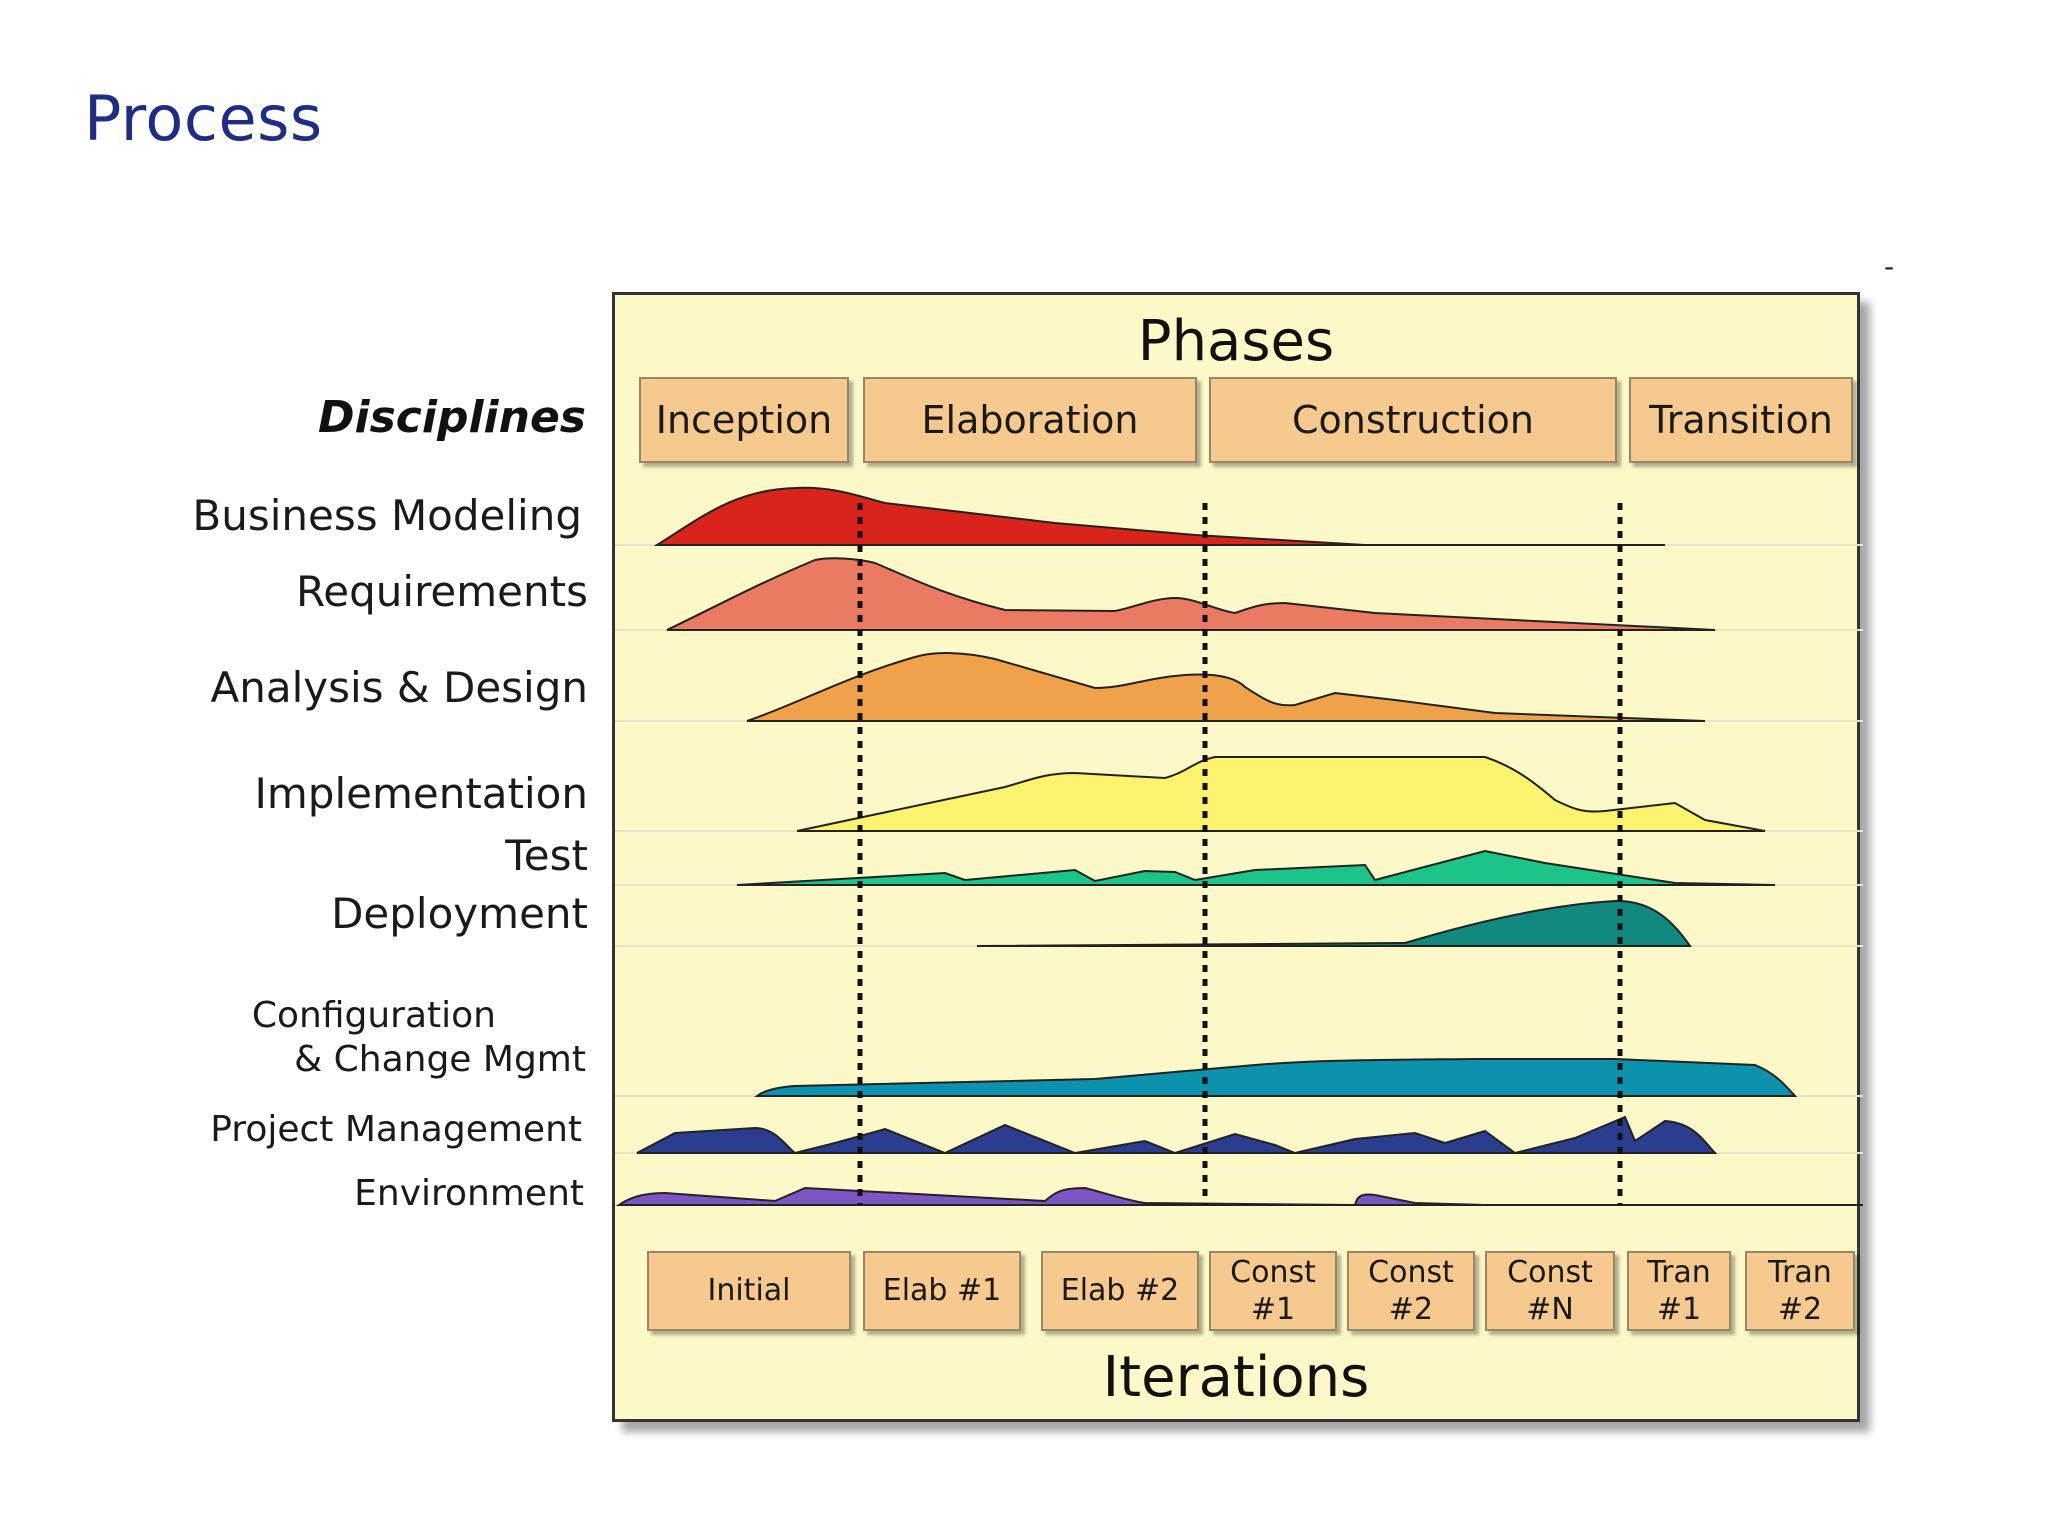 The height and width of the screenshot is (1536, 2048). I want to click on iterations-title: Iterations, so click(1236, 1377).